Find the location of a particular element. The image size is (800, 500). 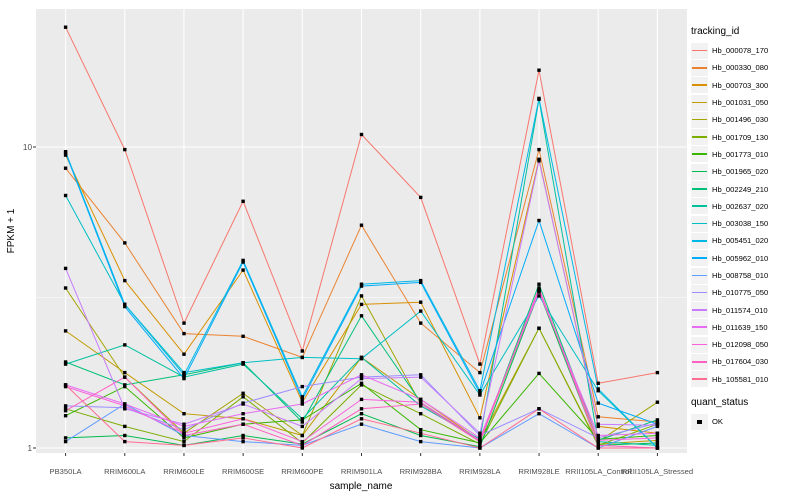

legend-item: Hb_012098_050 is located at coordinates (744, 344).